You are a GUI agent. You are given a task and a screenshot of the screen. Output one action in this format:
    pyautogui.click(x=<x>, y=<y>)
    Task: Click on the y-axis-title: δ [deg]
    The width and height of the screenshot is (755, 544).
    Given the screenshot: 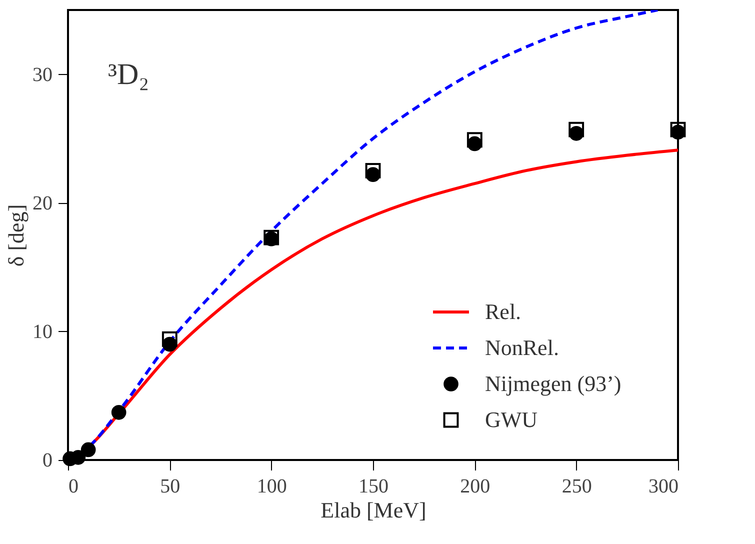 What is the action you would take?
    pyautogui.click(x=16, y=235)
    